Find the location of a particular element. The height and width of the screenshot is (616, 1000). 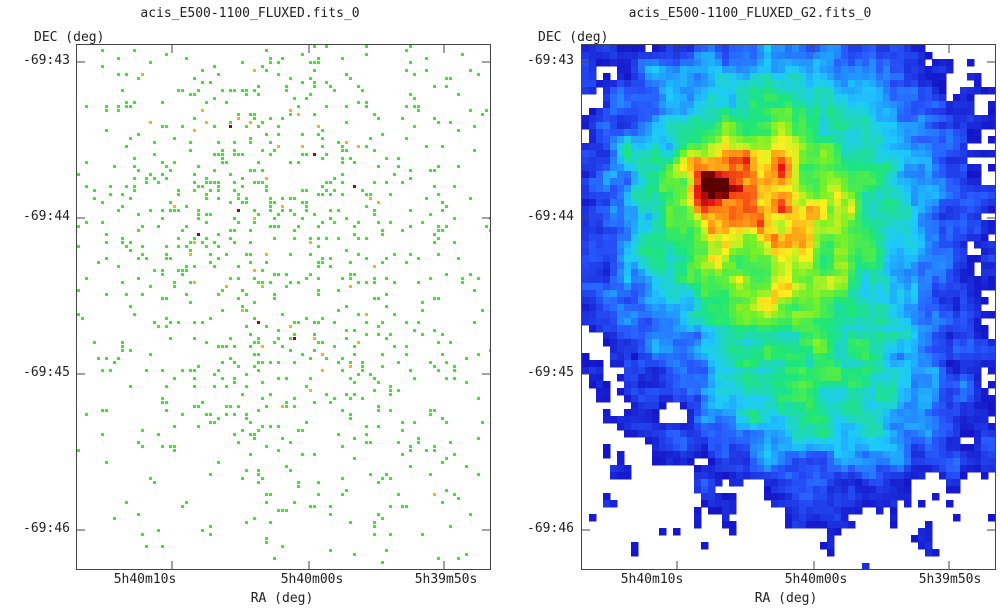

x-axis-label-smoothed: RA (deg) is located at coordinates (786, 598).